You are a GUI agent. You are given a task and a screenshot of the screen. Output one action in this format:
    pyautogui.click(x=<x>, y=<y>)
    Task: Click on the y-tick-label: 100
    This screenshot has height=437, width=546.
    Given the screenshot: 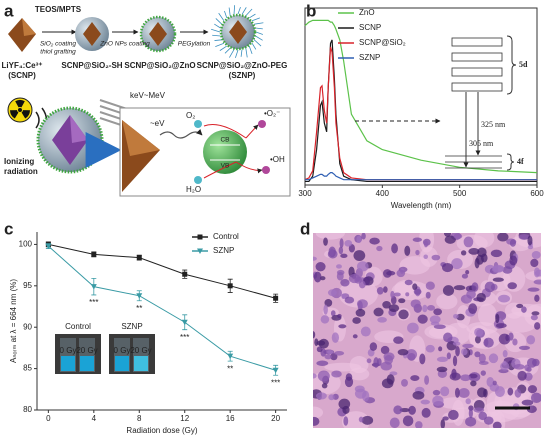 What is the action you would take?
    pyautogui.click(x=26, y=244)
    